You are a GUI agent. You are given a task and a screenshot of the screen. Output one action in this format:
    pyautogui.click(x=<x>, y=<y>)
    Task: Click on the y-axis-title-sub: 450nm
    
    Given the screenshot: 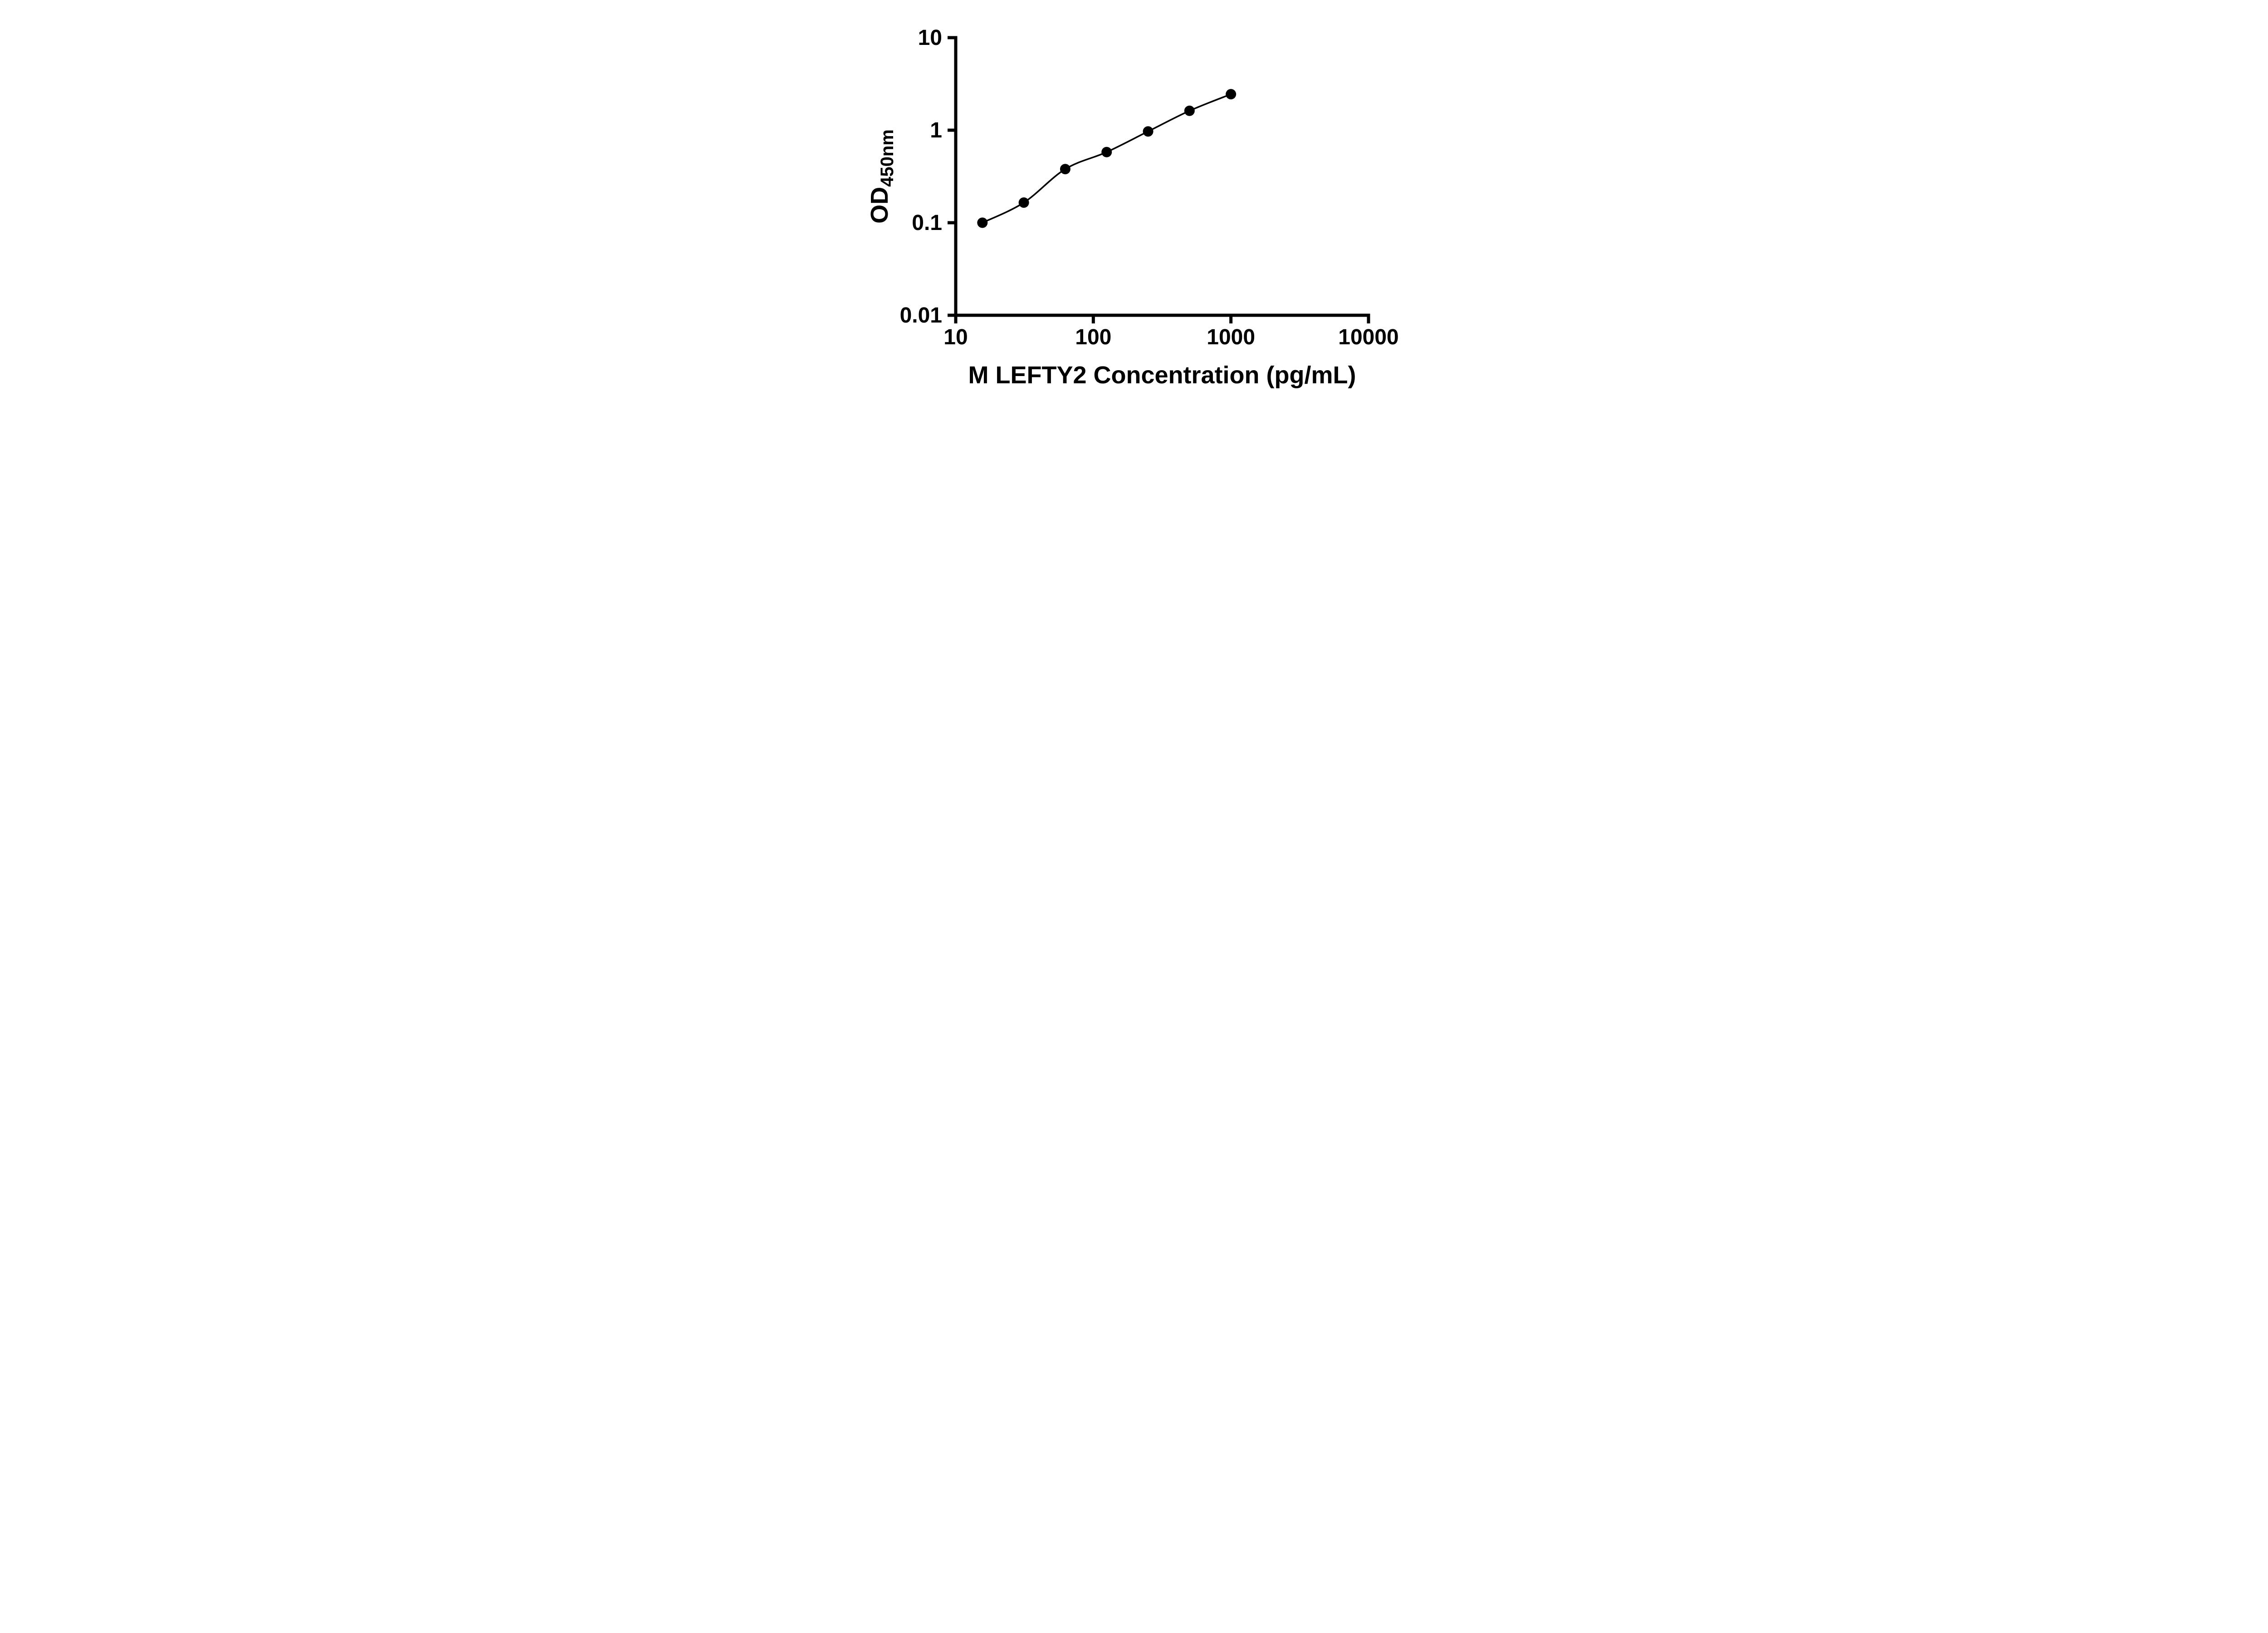 What is the action you would take?
    pyautogui.click(x=887, y=158)
    